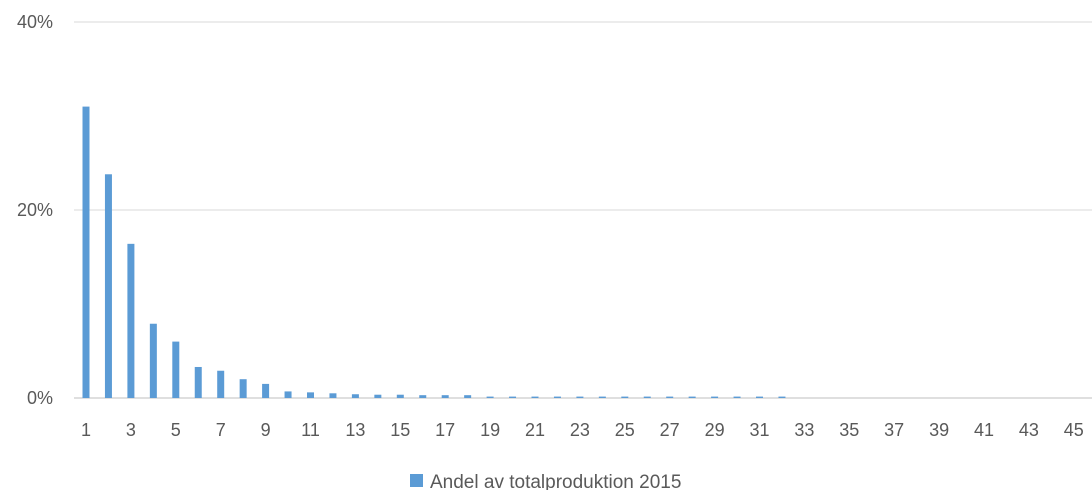 The height and width of the screenshot is (490, 1092). Describe the element at coordinates (490, 430) in the screenshot. I see `x-tick-label: 19` at that location.